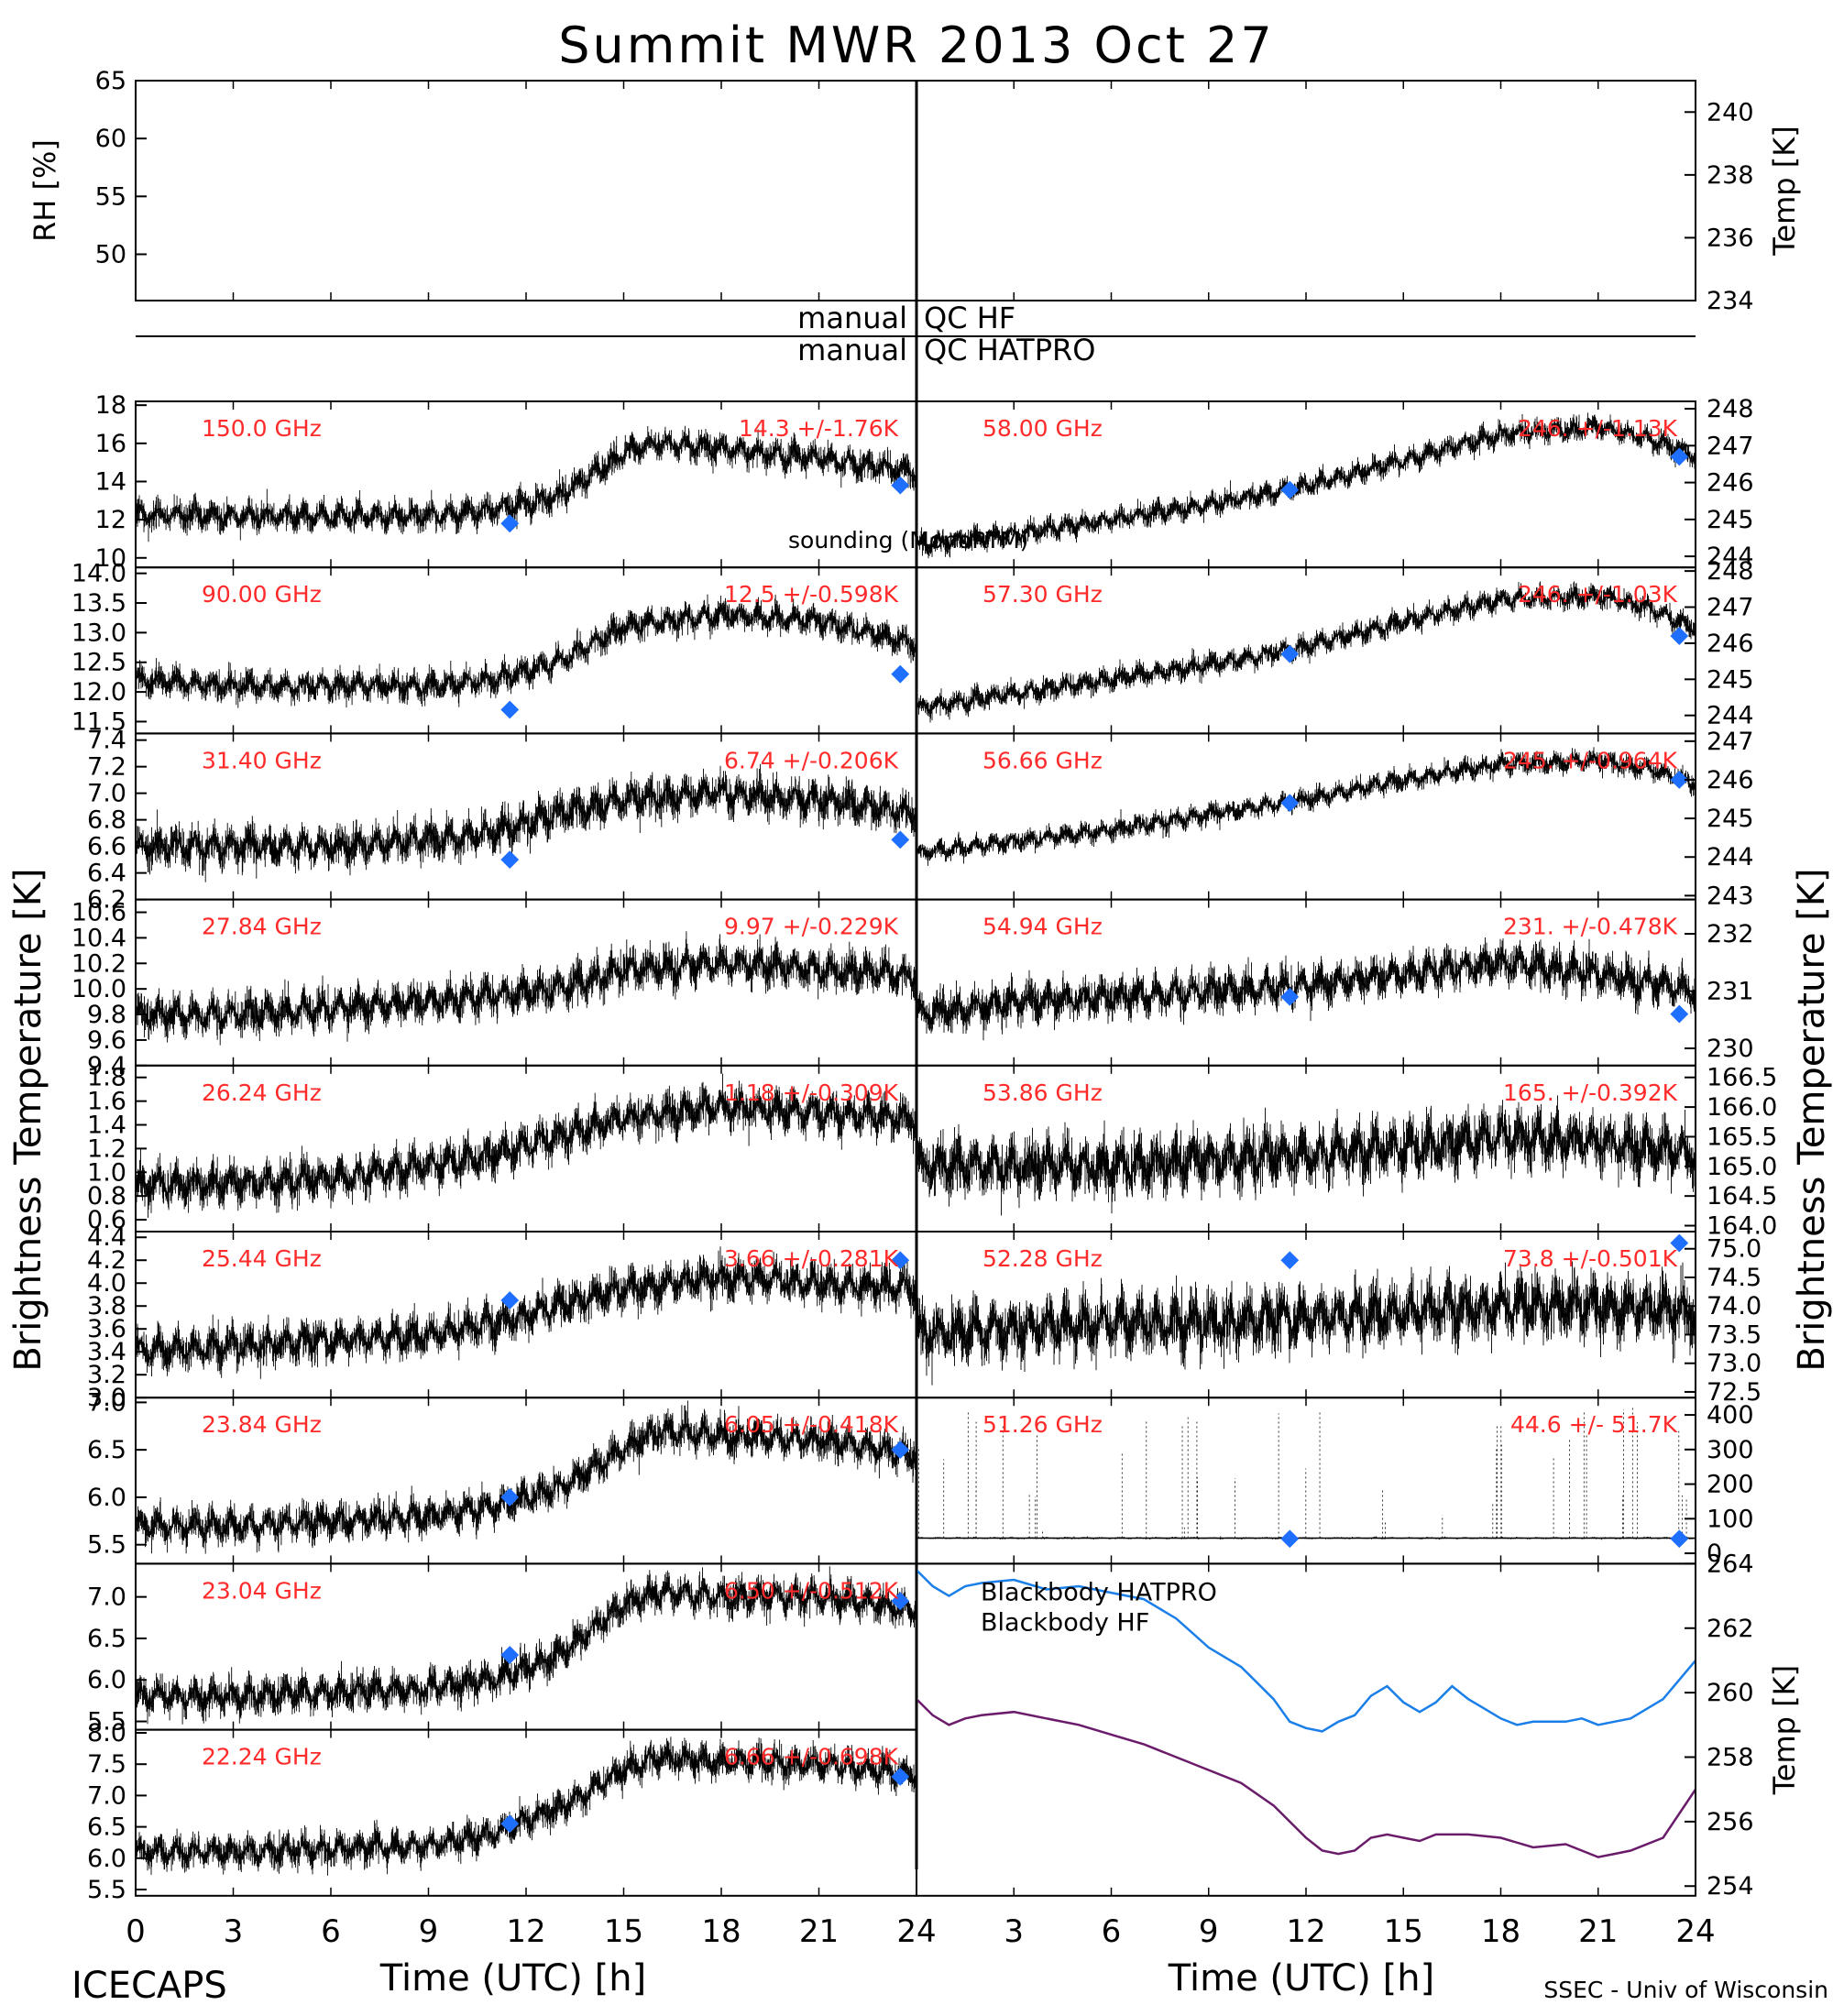 This screenshot has height=2016, width=1833. I want to click on left-panel-2-ytick-0: 6.2, so click(106, 900).